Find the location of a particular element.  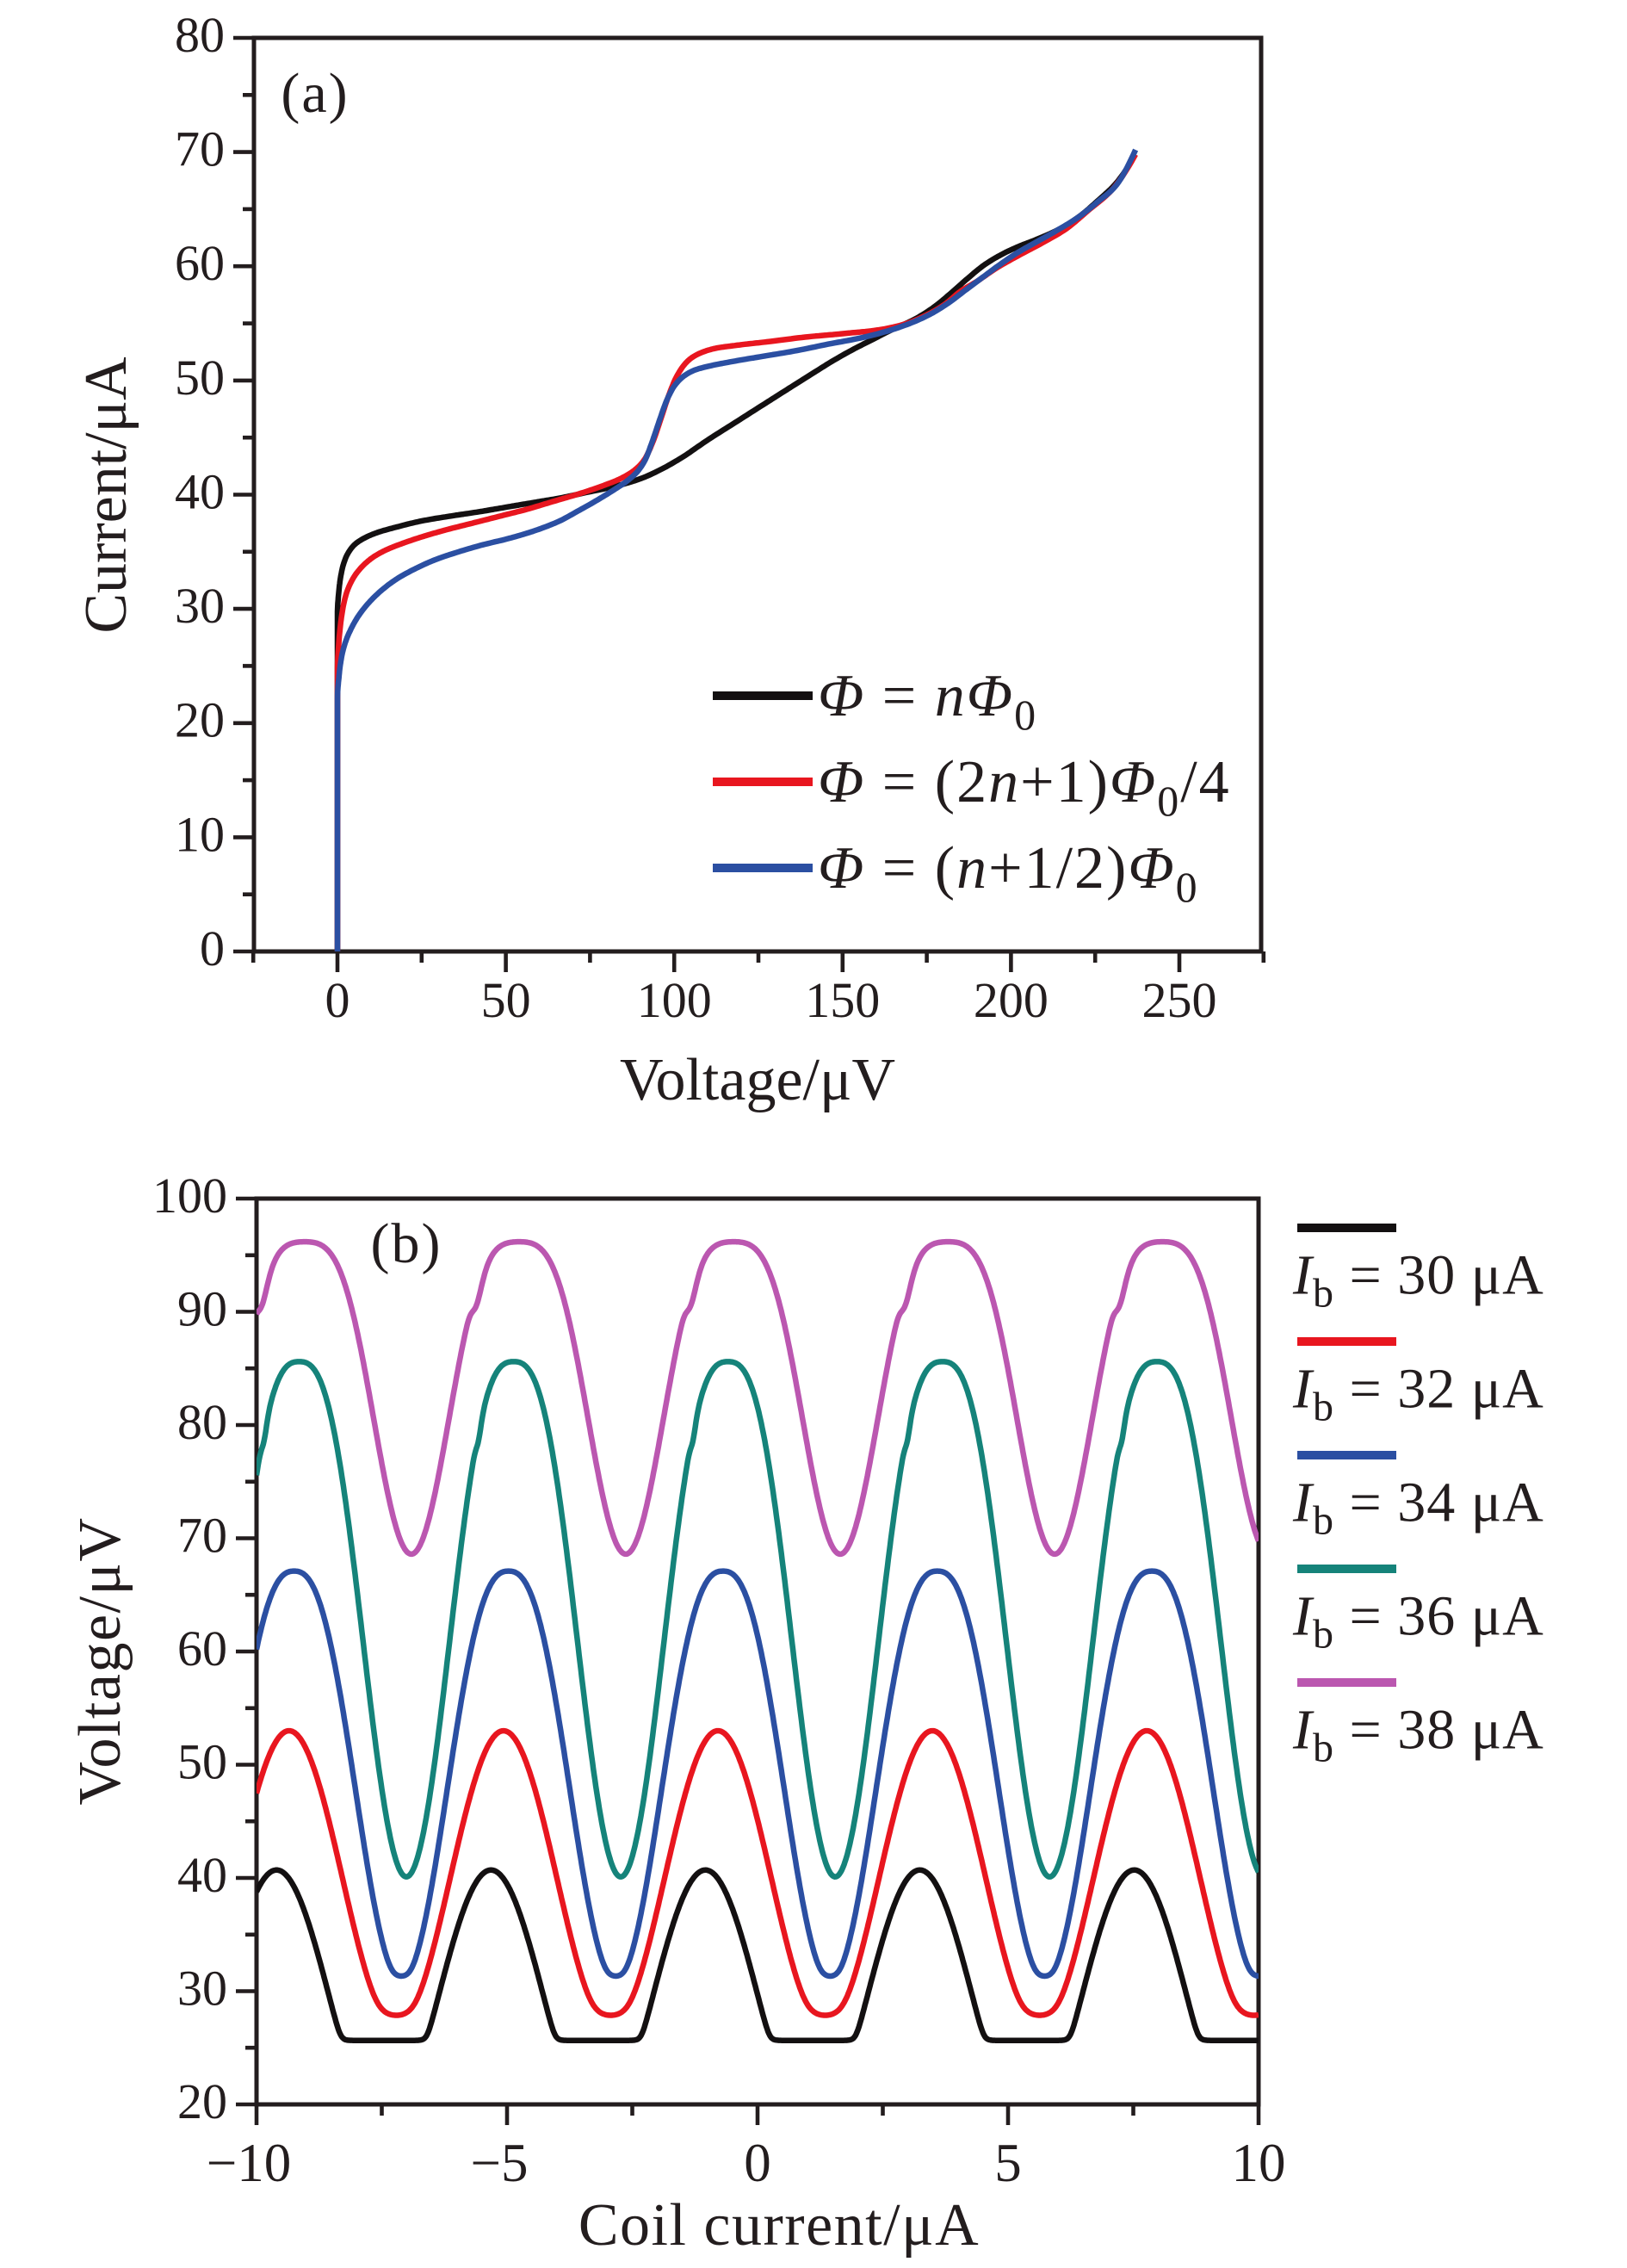

svg-text: −10 is located at coordinates (249, 2163).